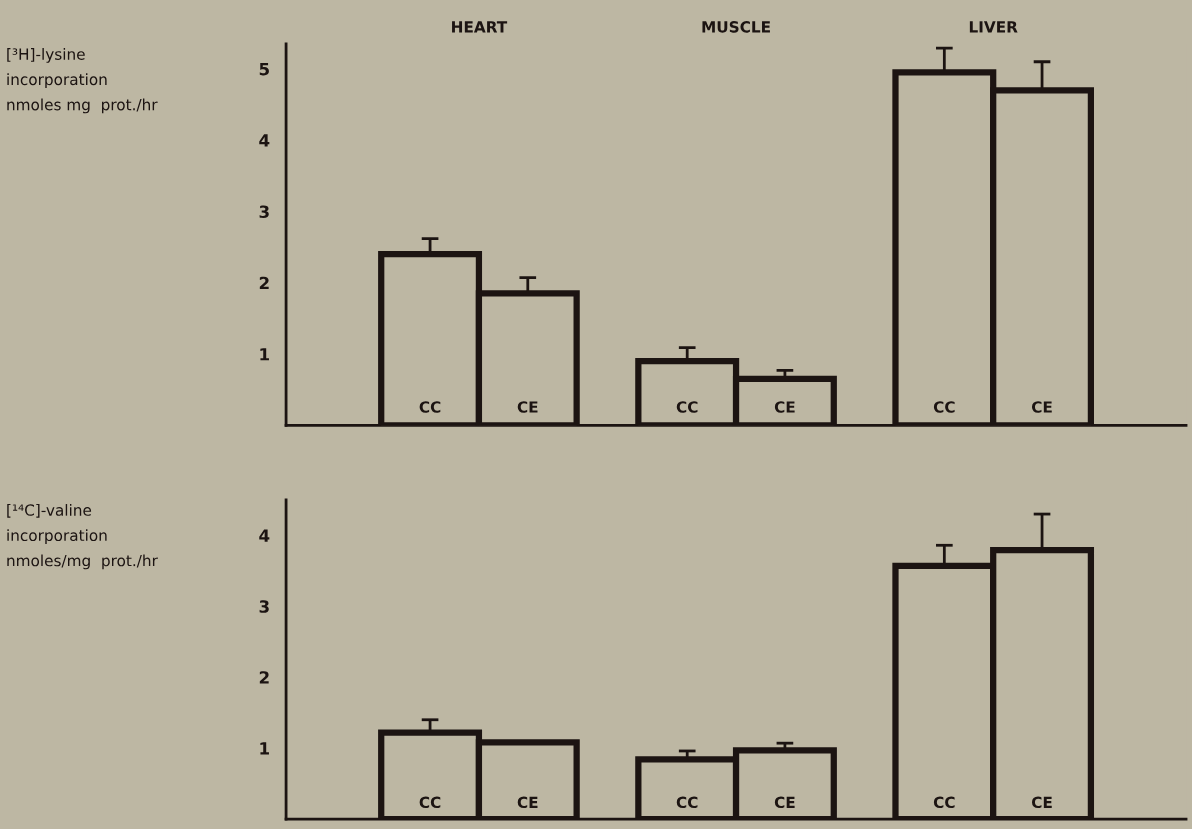 This screenshot has width=1192, height=829. What do you see at coordinates (82, 537) in the screenshot?
I see `y-axis-title: [¹⁴C]-valine incorporation nmoles/mg prot./hr` at bounding box center [82, 537].